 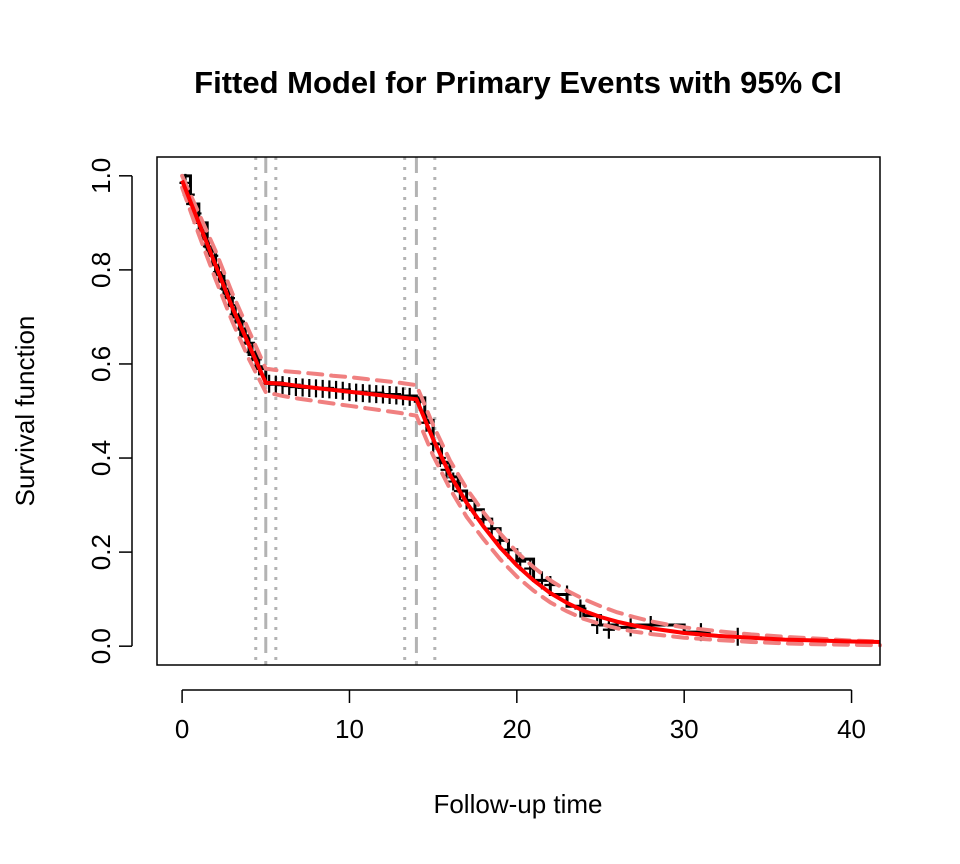 I want to click on x-tick-label: 30, so click(x=684, y=729).